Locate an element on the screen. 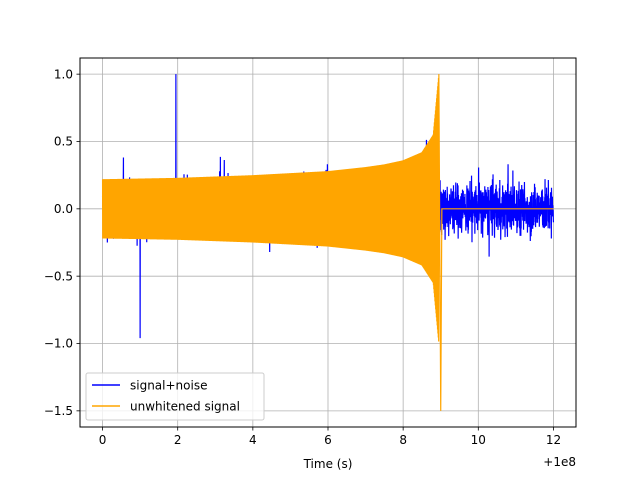 The image size is (640, 480). legend-box is located at coordinates (175, 396).